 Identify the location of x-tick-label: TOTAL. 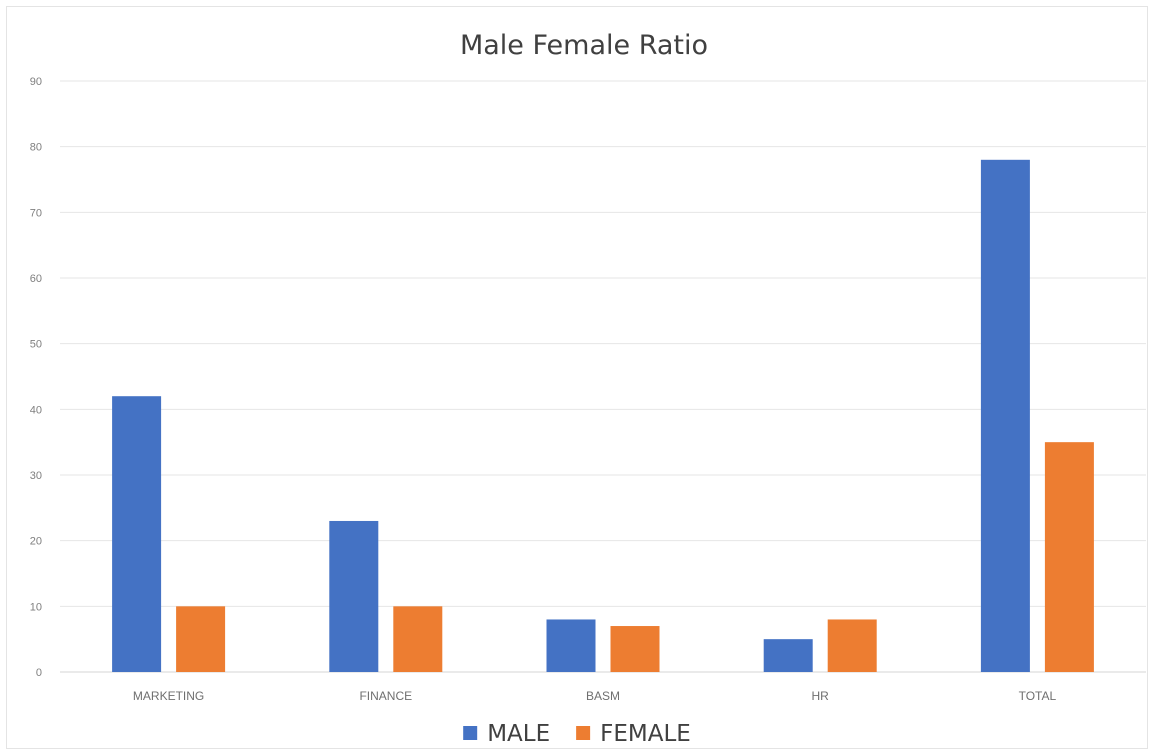
(1038, 696).